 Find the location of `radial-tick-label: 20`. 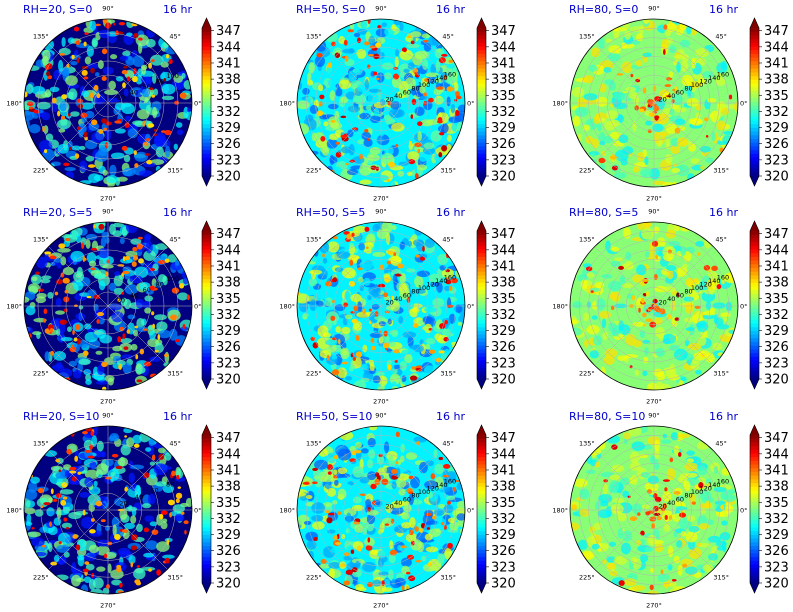

radial-tick-label: 20 is located at coordinates (662, 302).